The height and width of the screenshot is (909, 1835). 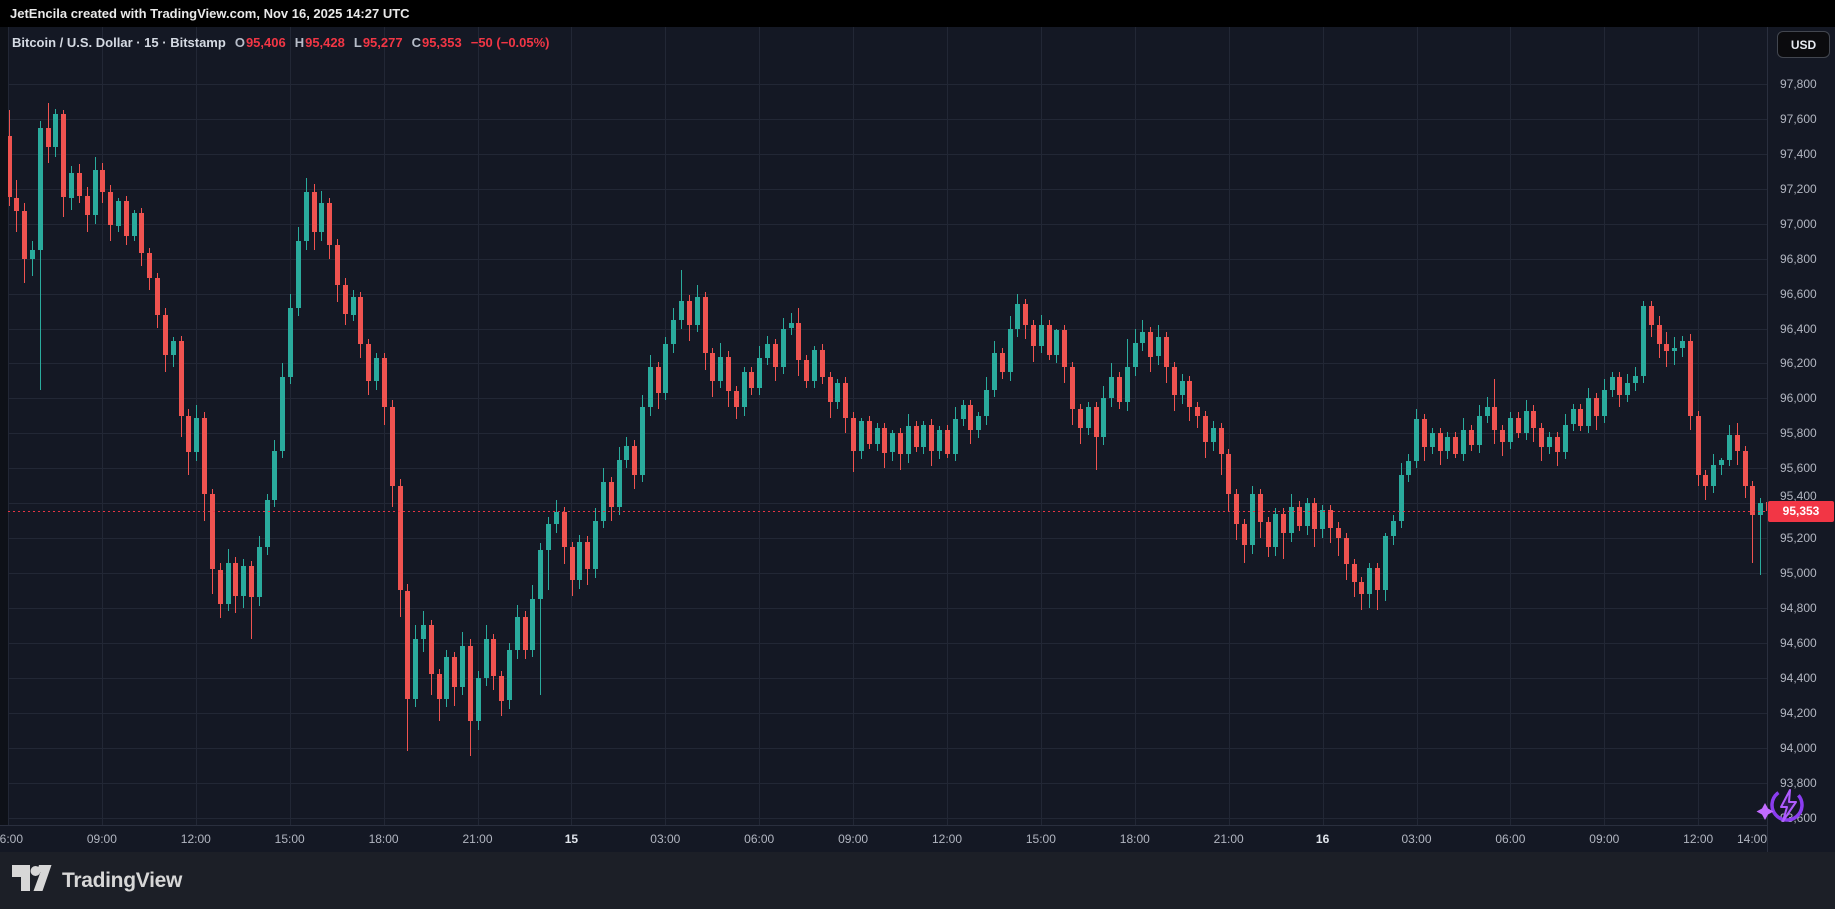 What do you see at coordinates (1798, 782) in the screenshot?
I see `price-tick-label: 93,800` at bounding box center [1798, 782].